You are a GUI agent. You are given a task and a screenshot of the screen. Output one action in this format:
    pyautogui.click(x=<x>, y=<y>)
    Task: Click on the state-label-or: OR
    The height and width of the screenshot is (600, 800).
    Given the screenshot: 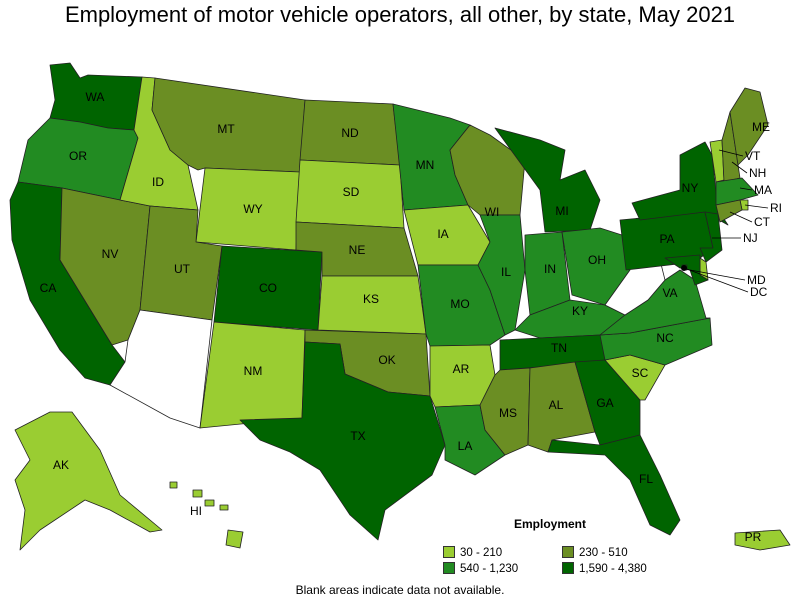 What is the action you would take?
    pyautogui.click(x=78, y=156)
    